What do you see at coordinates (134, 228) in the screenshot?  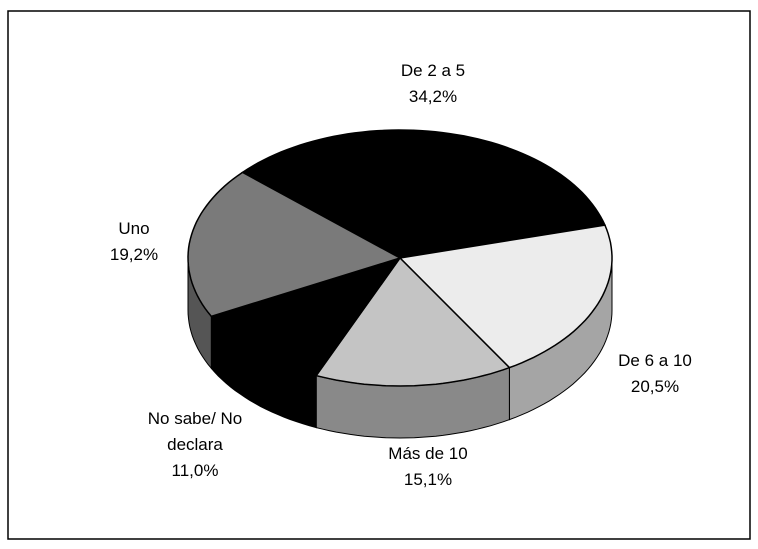 I see `category-label: Uno` at bounding box center [134, 228].